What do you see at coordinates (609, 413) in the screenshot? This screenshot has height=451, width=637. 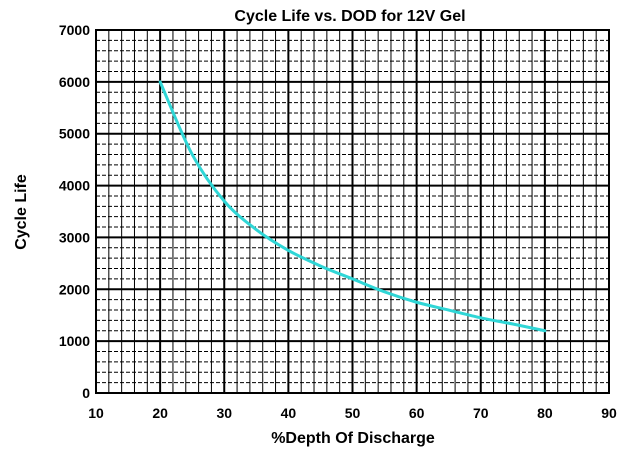 I see `x-tick-label: 90` at bounding box center [609, 413].